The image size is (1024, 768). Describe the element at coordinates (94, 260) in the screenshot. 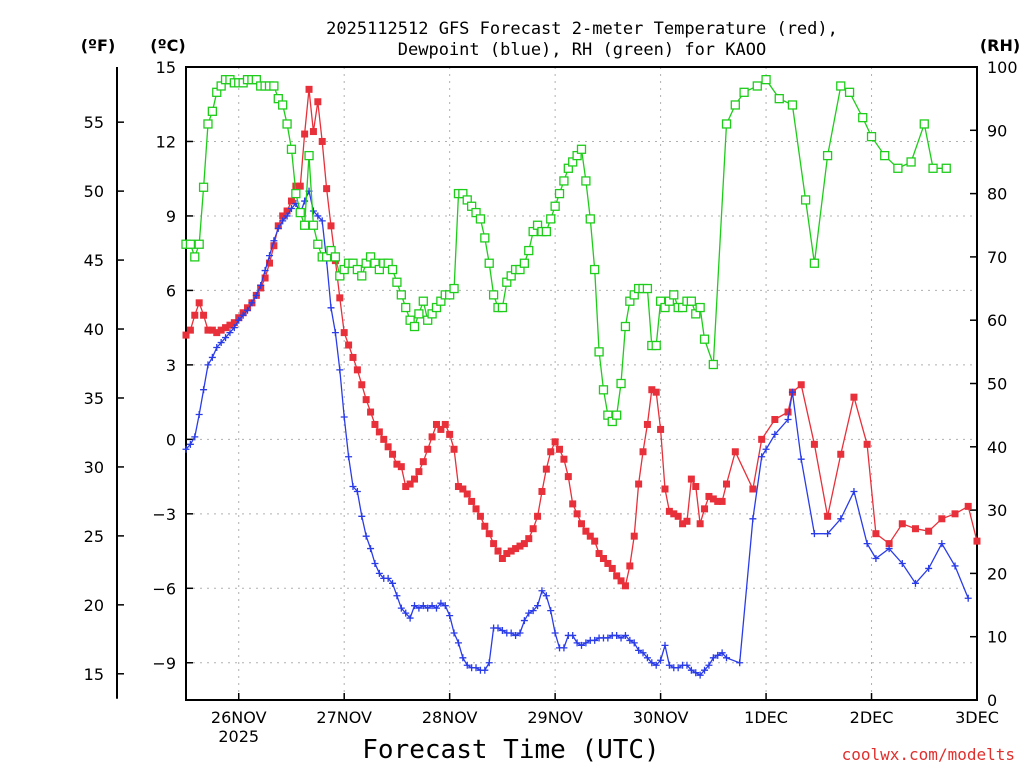

I see `f-tick-label: 45` at that location.